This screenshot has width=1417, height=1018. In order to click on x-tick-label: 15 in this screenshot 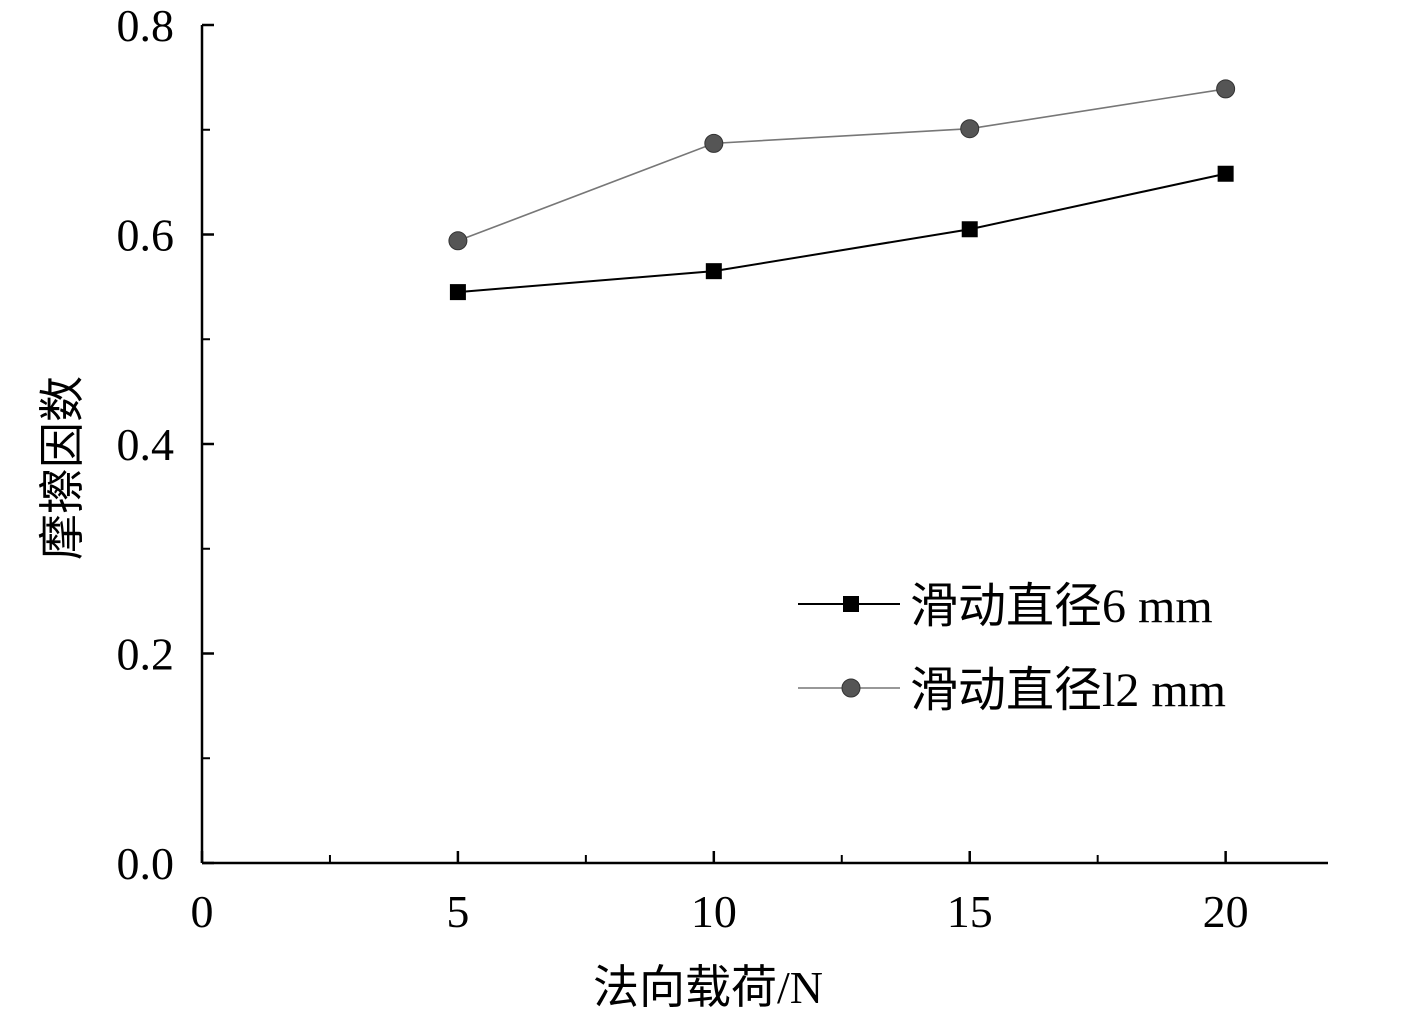, I will do `click(970, 911)`.